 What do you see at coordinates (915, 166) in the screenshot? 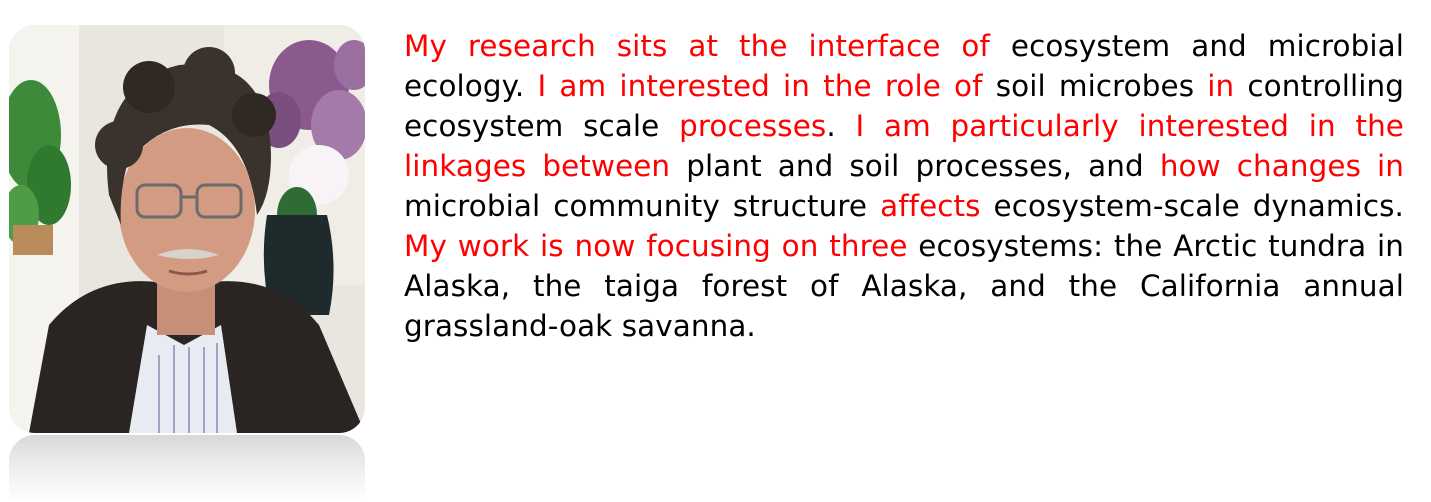
I see `bio-text-segment: plant and soil processes, and` at bounding box center [915, 166].